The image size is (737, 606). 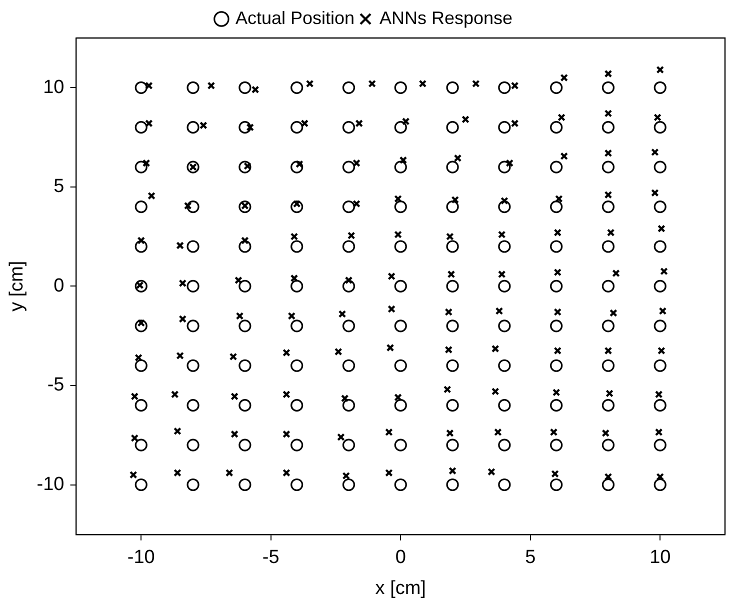 What do you see at coordinates (400, 557) in the screenshot?
I see `x-tick-label: 0` at bounding box center [400, 557].